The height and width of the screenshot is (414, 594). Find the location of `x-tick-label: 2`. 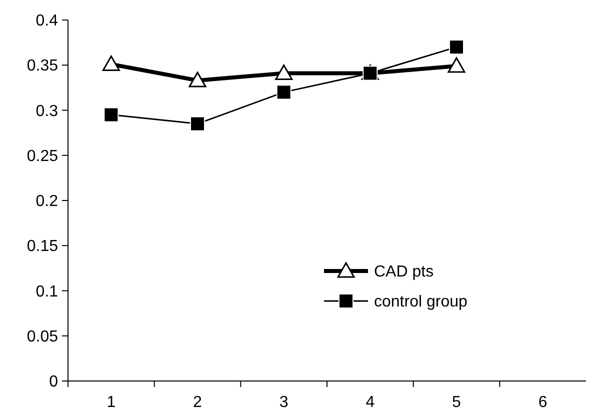

x-tick-label: 2 is located at coordinates (197, 402).